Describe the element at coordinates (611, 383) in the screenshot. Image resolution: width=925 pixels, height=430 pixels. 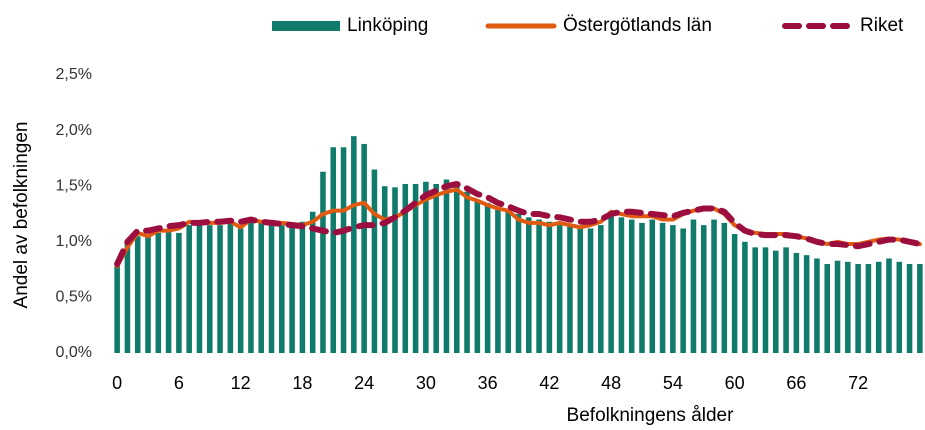
I see `x-tick-label: 48` at that location.